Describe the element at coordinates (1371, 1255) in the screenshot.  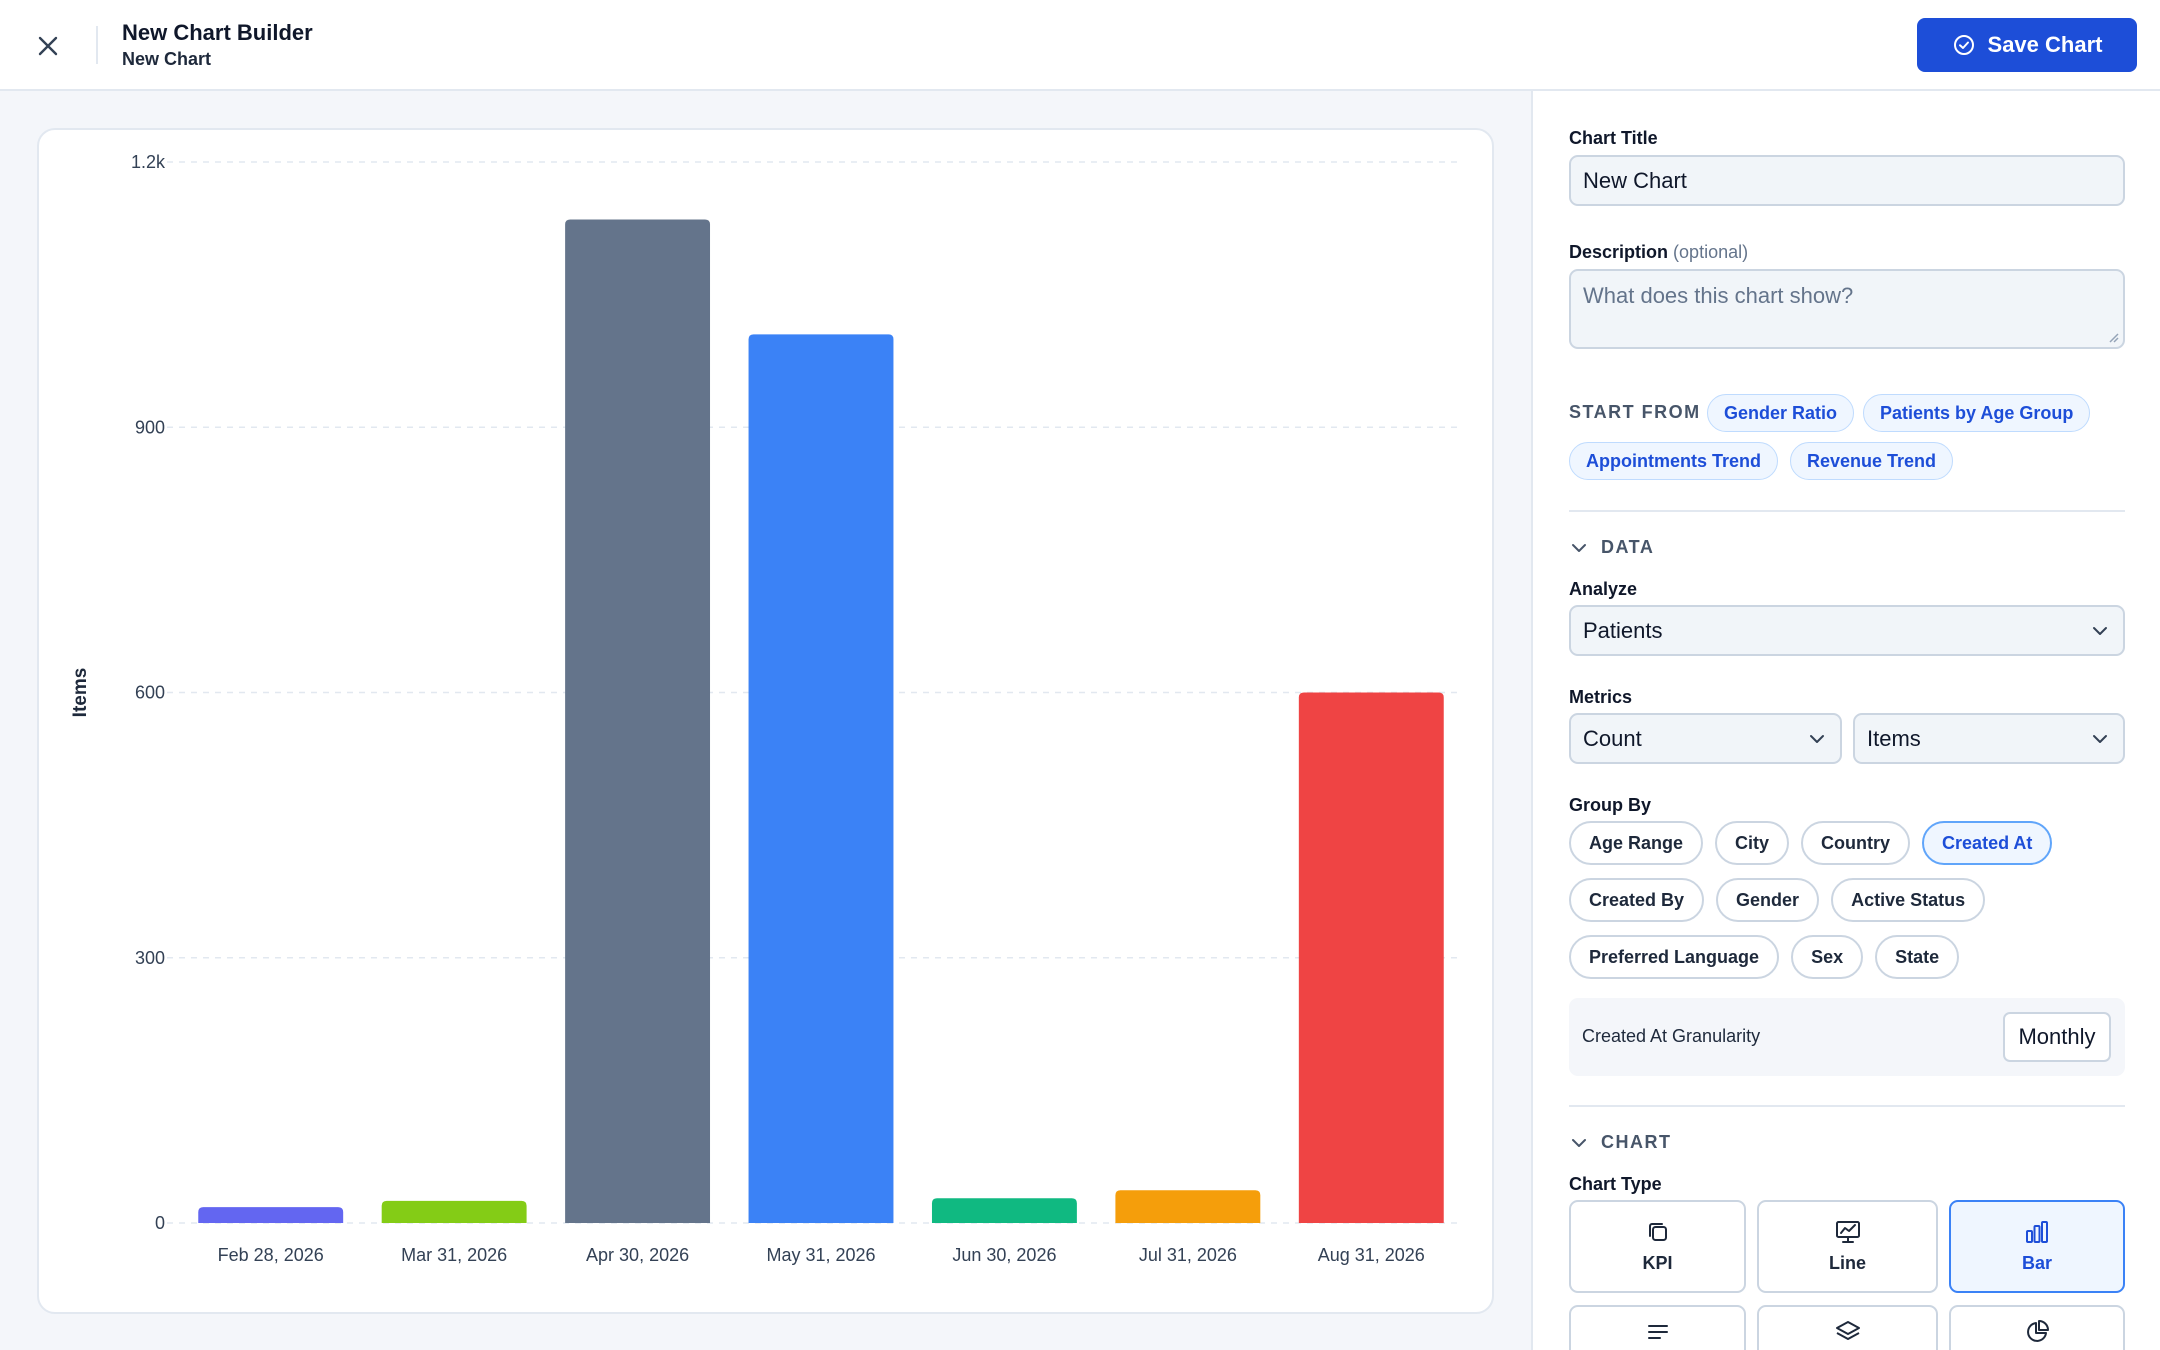
I see `x-tick-label: Aug 31, 2026` at that location.